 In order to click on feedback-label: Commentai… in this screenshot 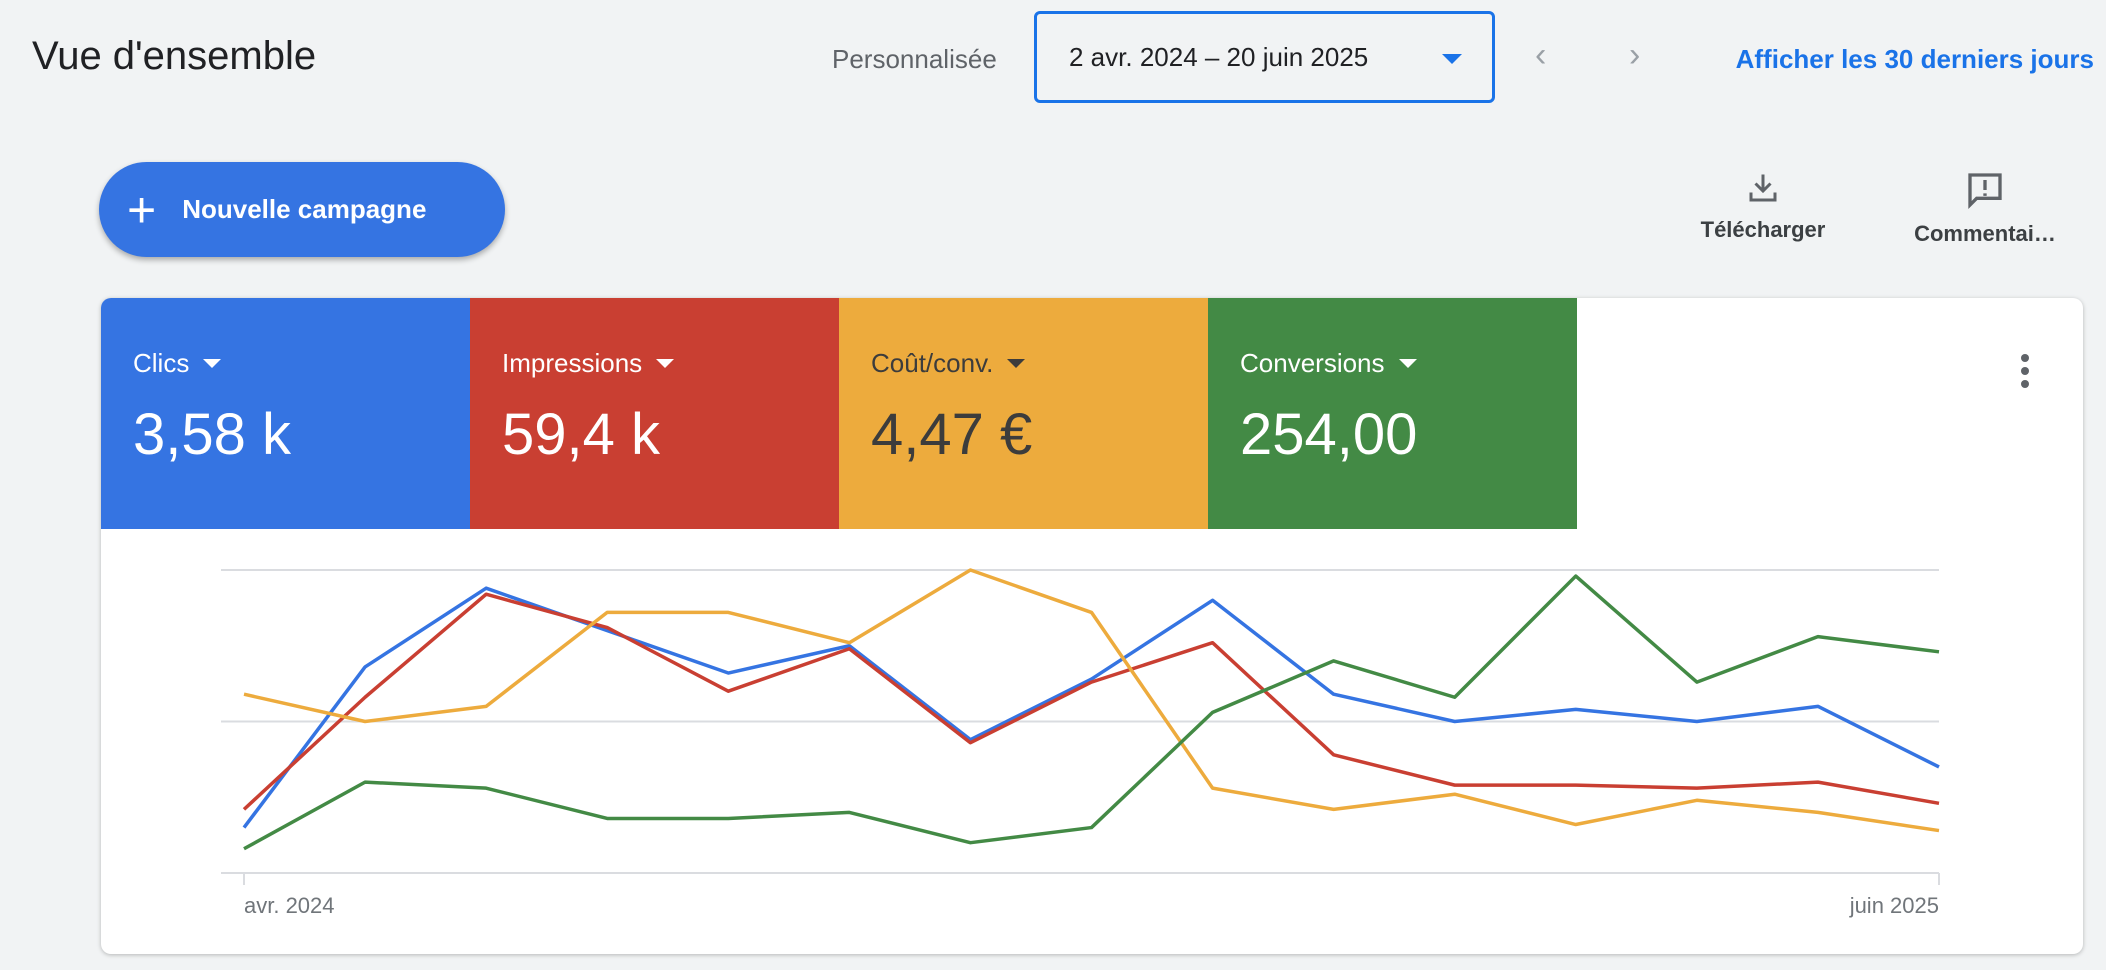, I will do `click(1985, 233)`.